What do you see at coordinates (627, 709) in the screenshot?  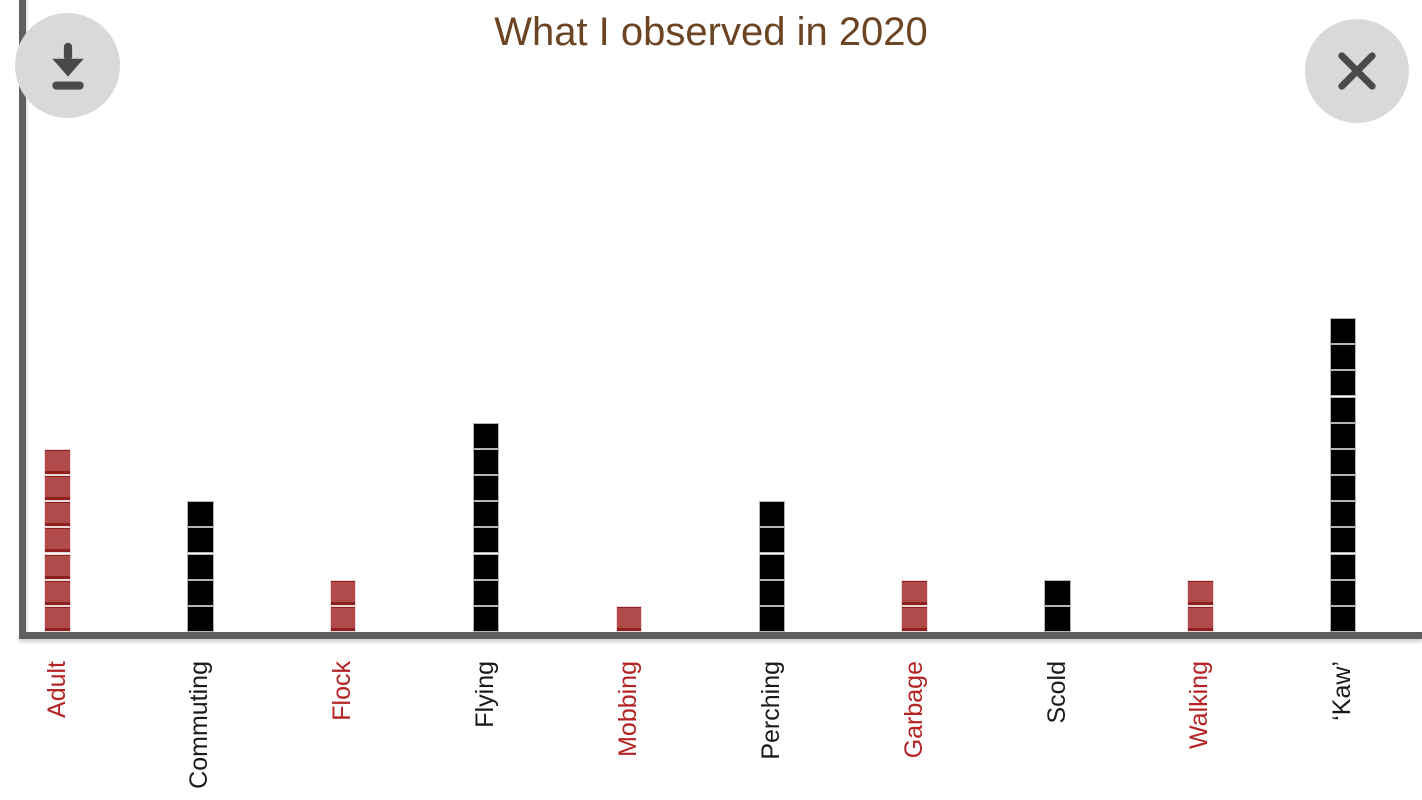 I see `x-axis-label: Mobbing` at bounding box center [627, 709].